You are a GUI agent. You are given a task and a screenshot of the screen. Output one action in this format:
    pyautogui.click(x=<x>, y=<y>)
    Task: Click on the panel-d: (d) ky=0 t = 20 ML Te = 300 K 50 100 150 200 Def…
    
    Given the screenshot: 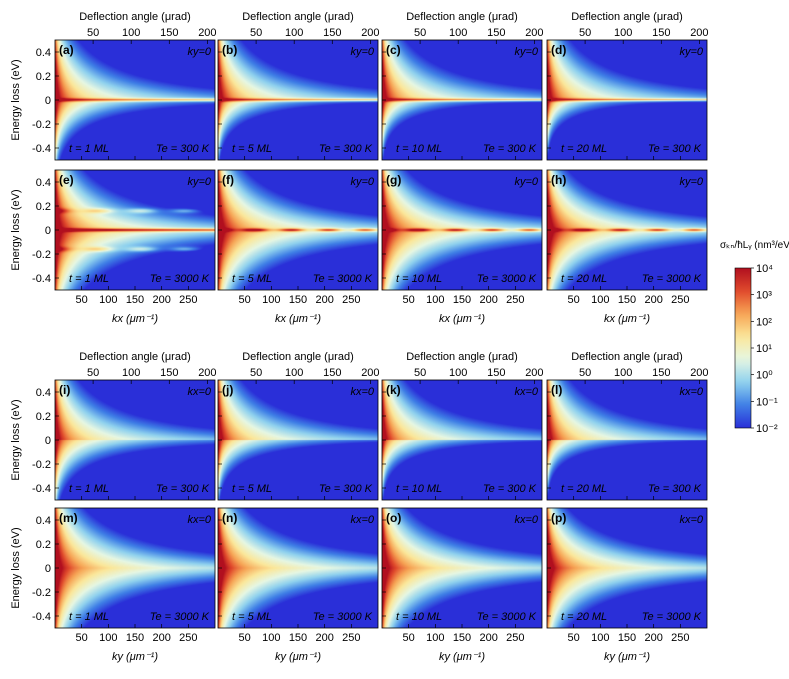 What is the action you would take?
    pyautogui.click(x=627, y=86)
    